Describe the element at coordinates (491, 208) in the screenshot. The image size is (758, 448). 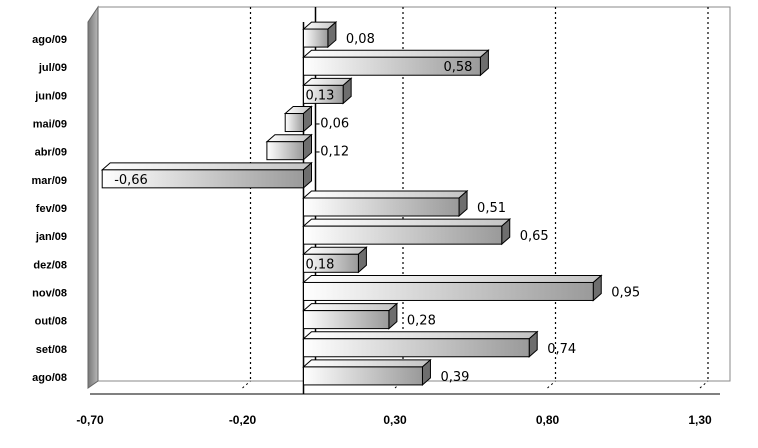
I see `data-label: 0,51` at that location.